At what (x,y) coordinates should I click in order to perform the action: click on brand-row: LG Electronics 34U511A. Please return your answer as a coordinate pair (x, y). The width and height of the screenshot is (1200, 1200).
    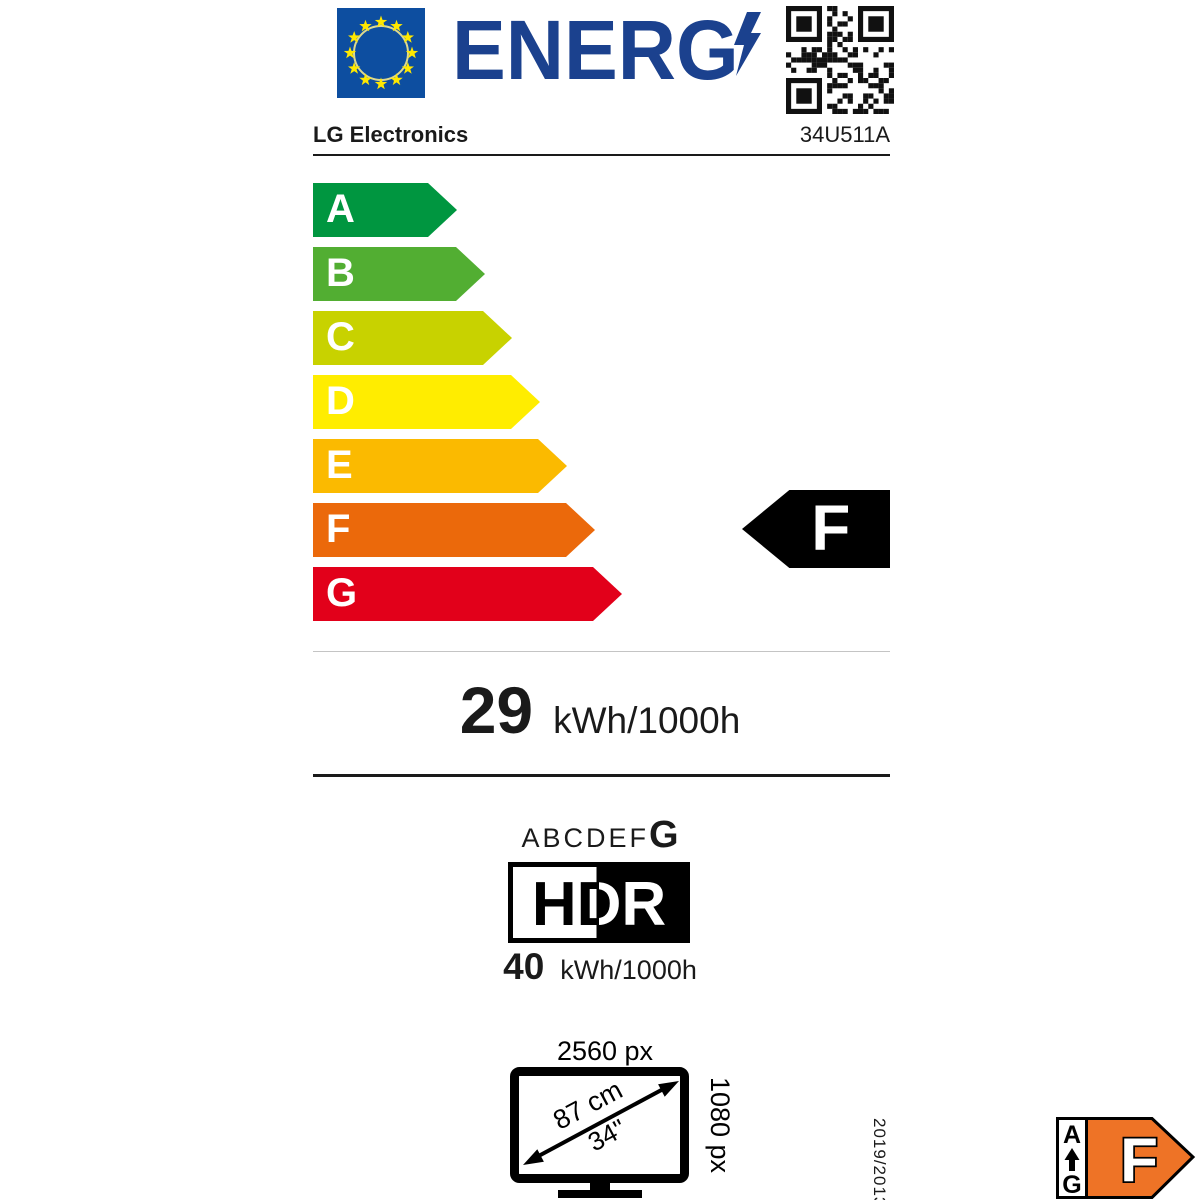
    Looking at the image, I should click on (601, 135).